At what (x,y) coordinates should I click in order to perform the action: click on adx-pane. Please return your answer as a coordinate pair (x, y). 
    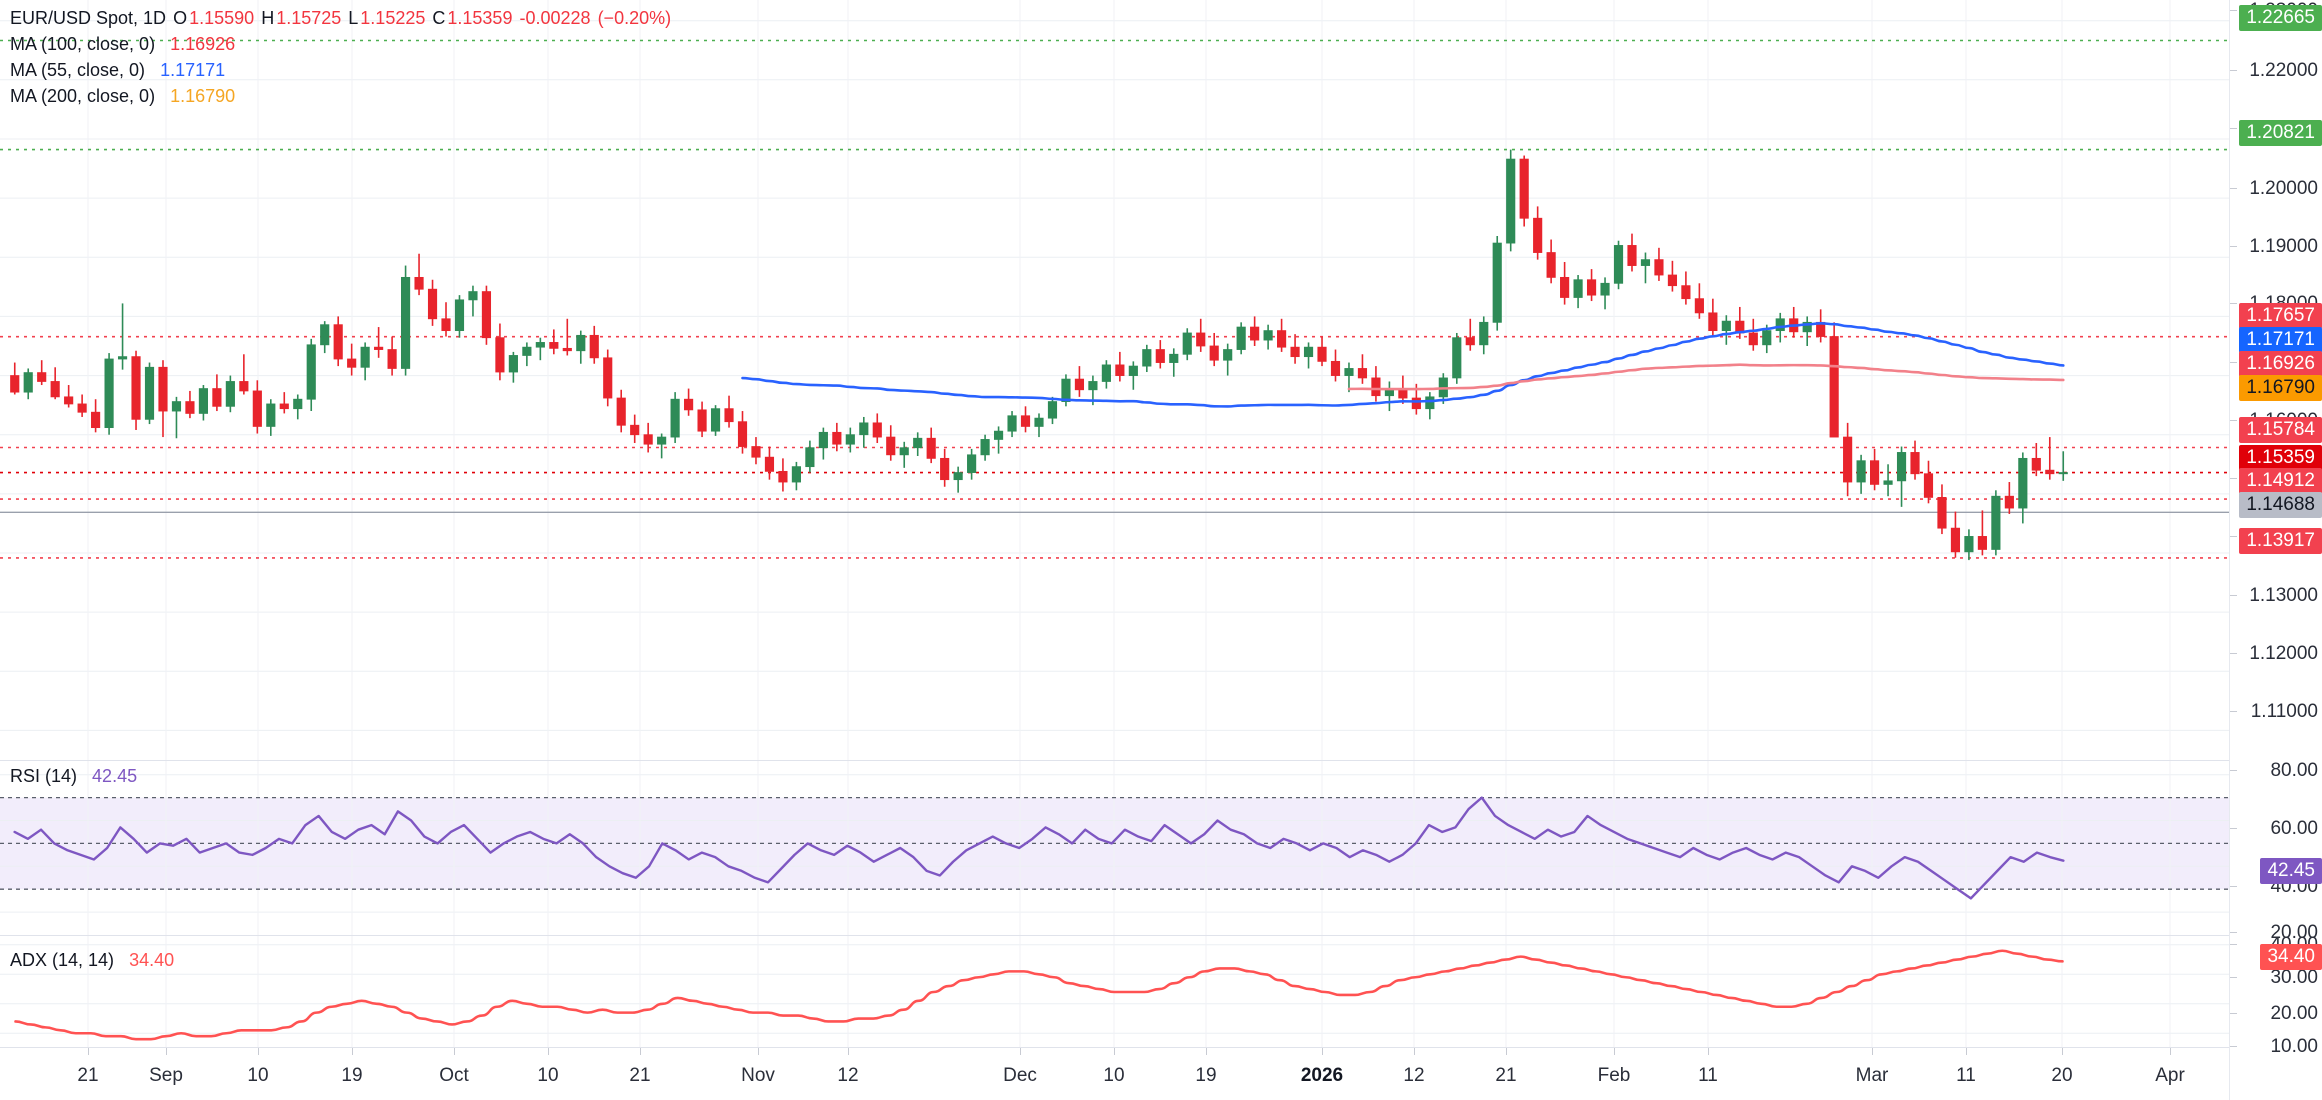
    Looking at the image, I should click on (1115, 992).